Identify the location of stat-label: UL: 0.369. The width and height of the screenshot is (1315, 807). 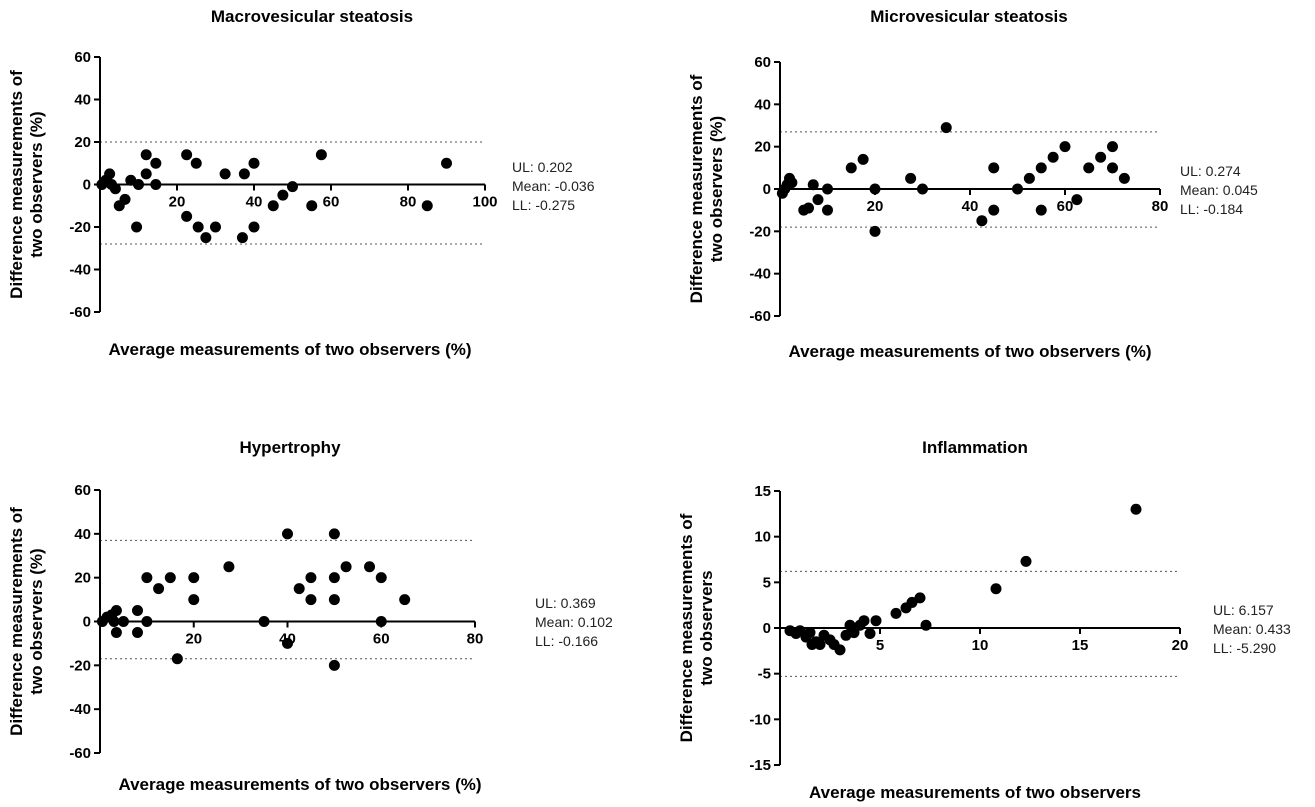
(565, 603).